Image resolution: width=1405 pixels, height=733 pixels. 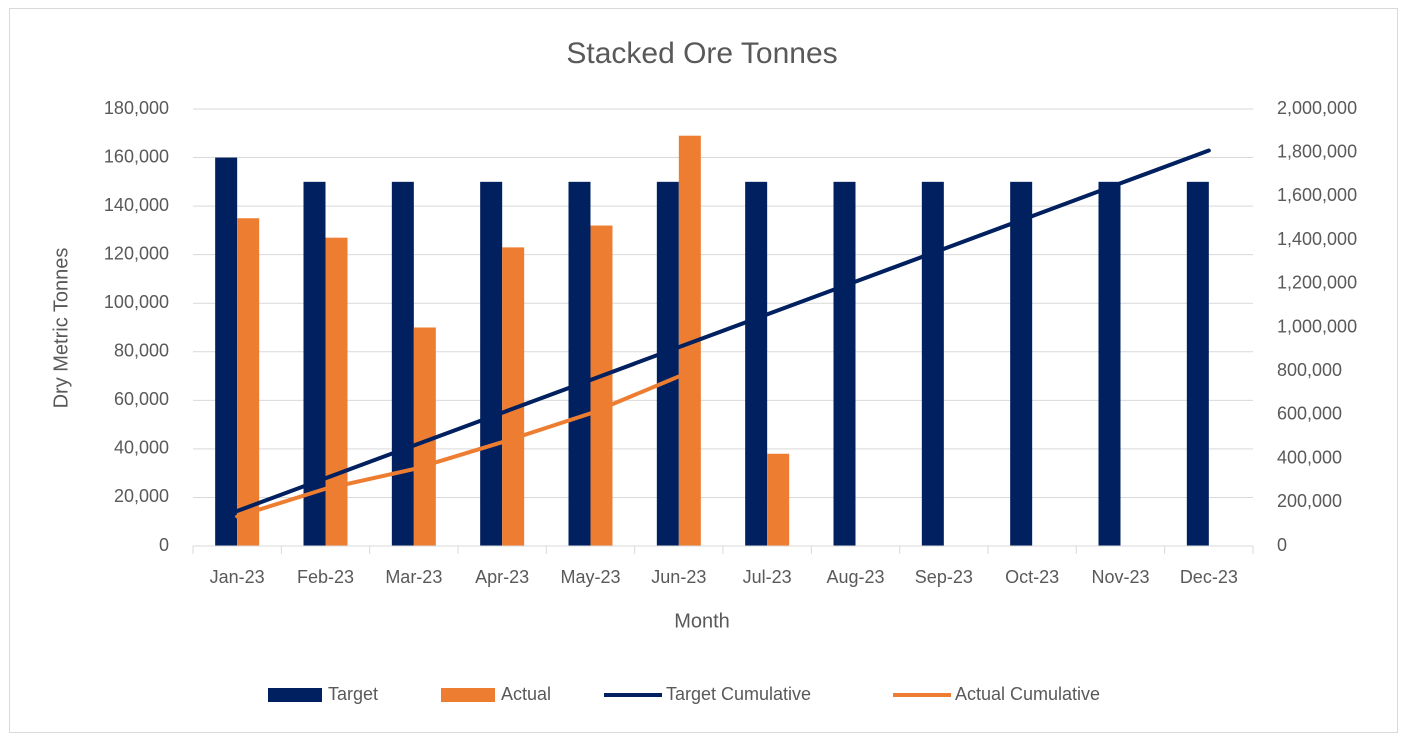 What do you see at coordinates (526, 694) in the screenshot?
I see `legend-label: Actual` at bounding box center [526, 694].